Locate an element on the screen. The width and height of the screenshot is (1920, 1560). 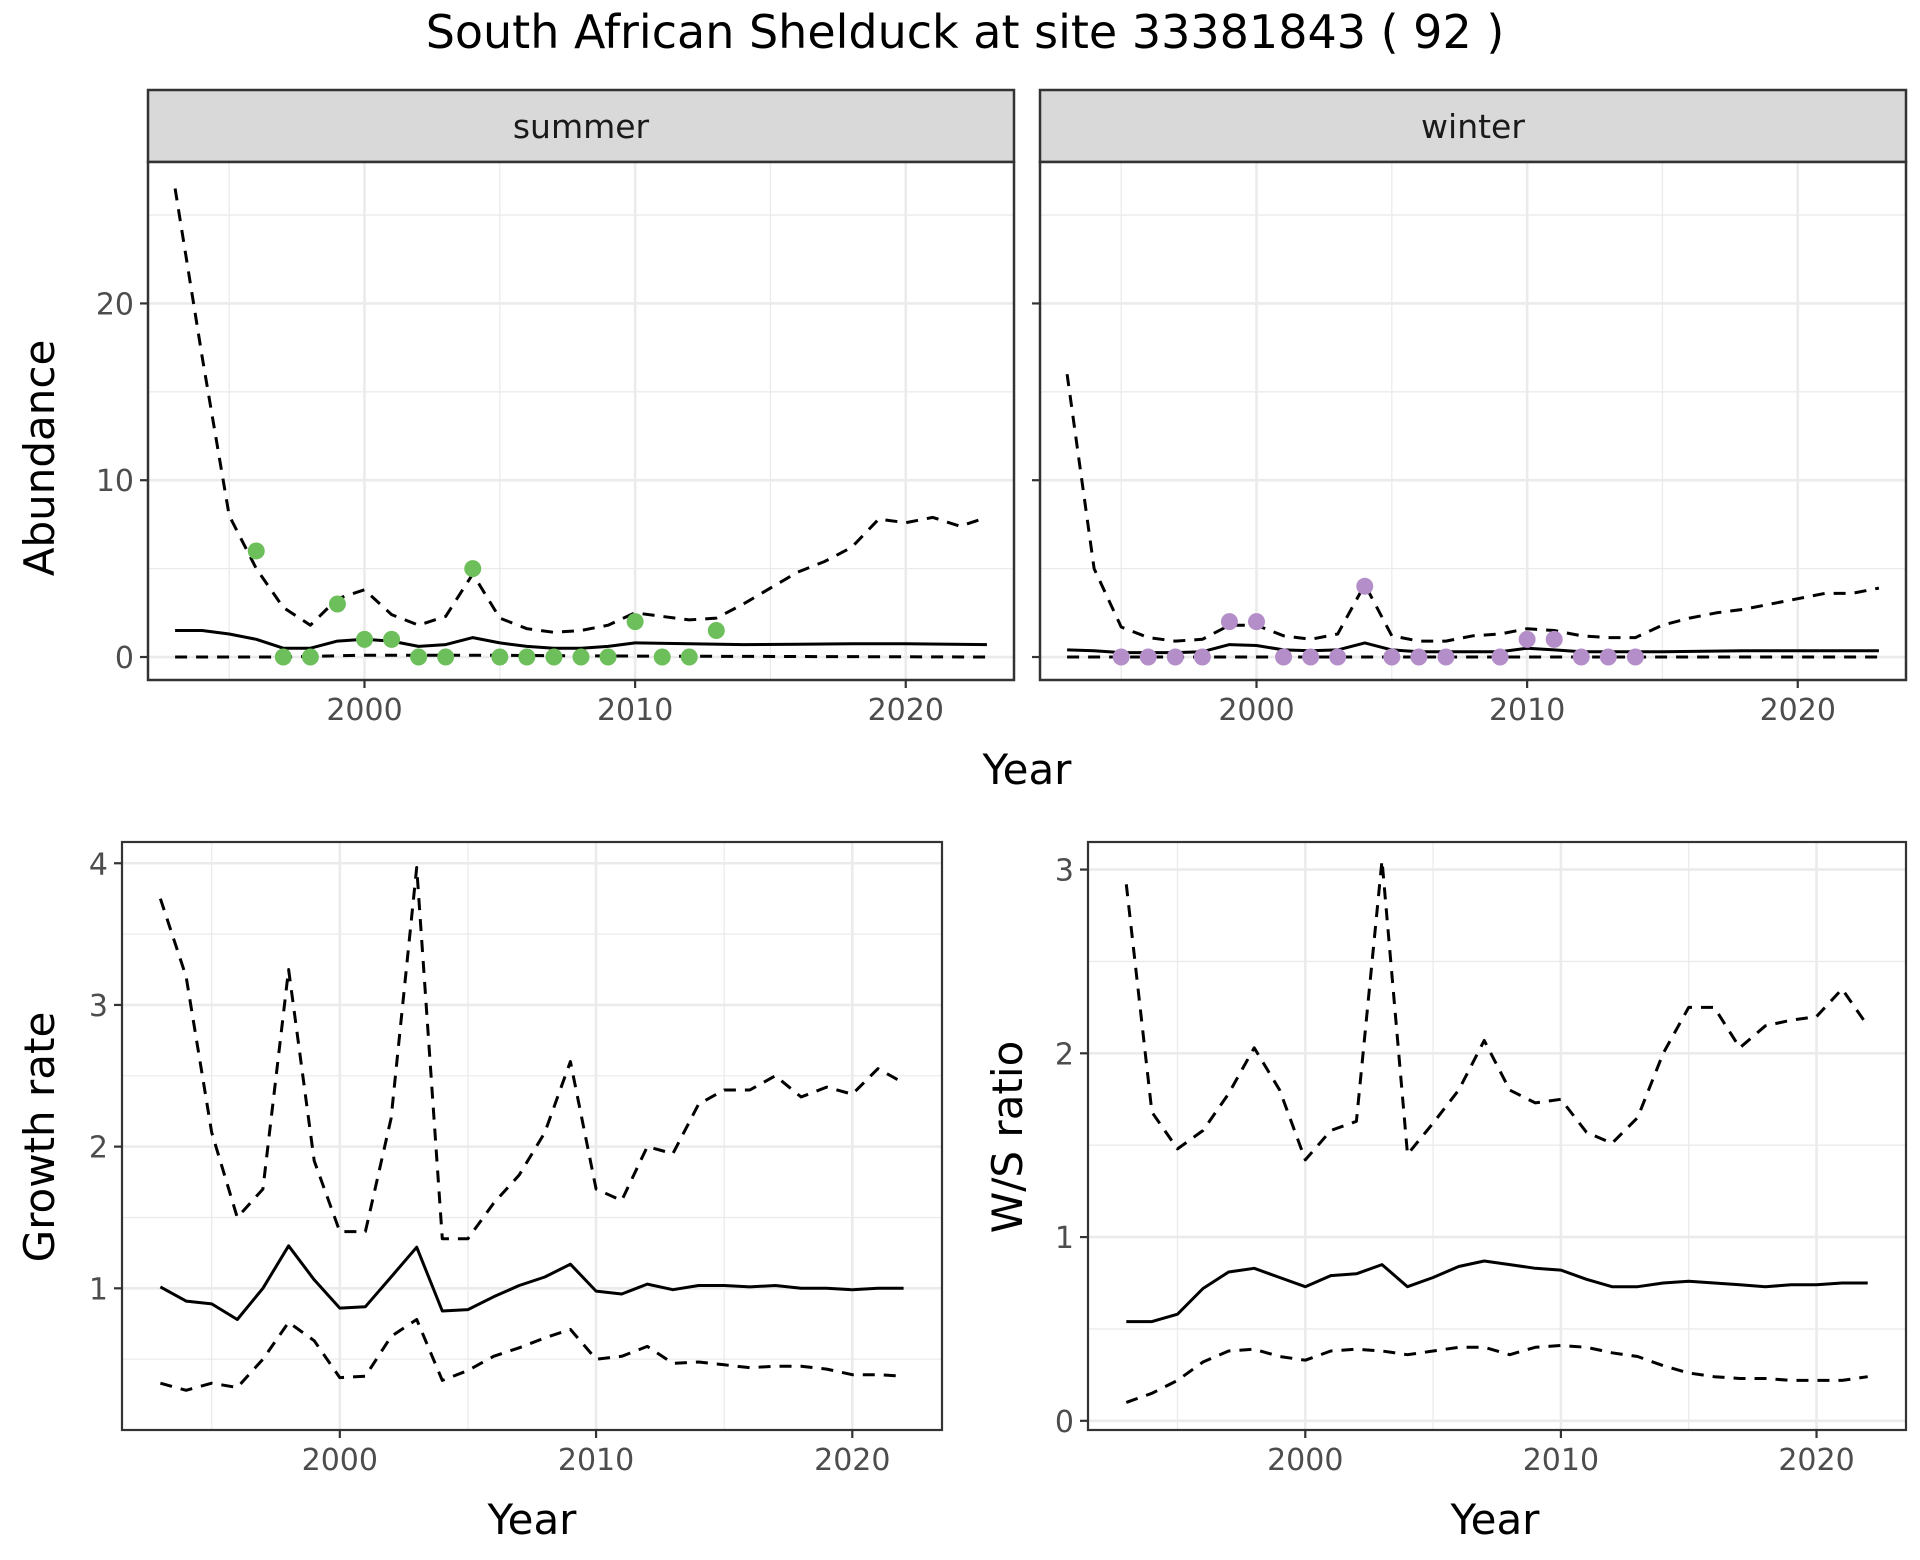
y-tick-label: 20 is located at coordinates (115, 304).